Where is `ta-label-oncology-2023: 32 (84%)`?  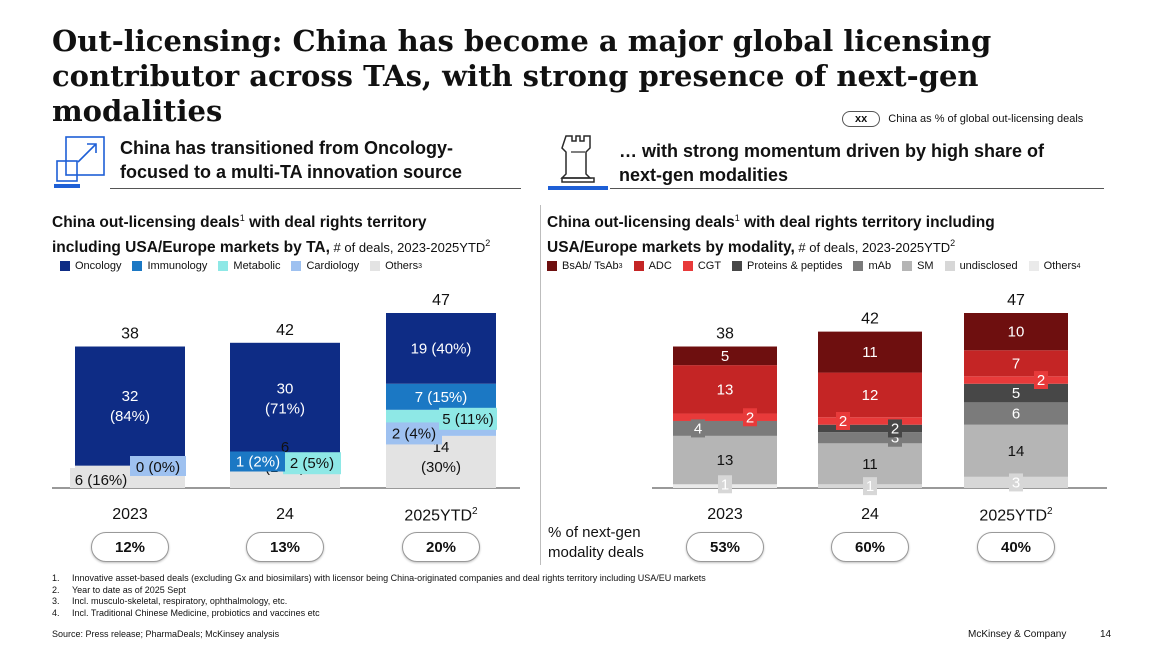 ta-label-oncology-2023: 32 (84%) is located at coordinates (130, 406).